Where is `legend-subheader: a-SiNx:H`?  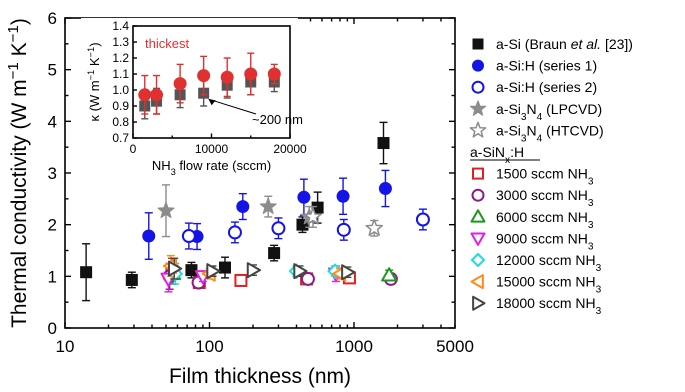
legend-subheader: a-SiNx:H is located at coordinates (497, 155).